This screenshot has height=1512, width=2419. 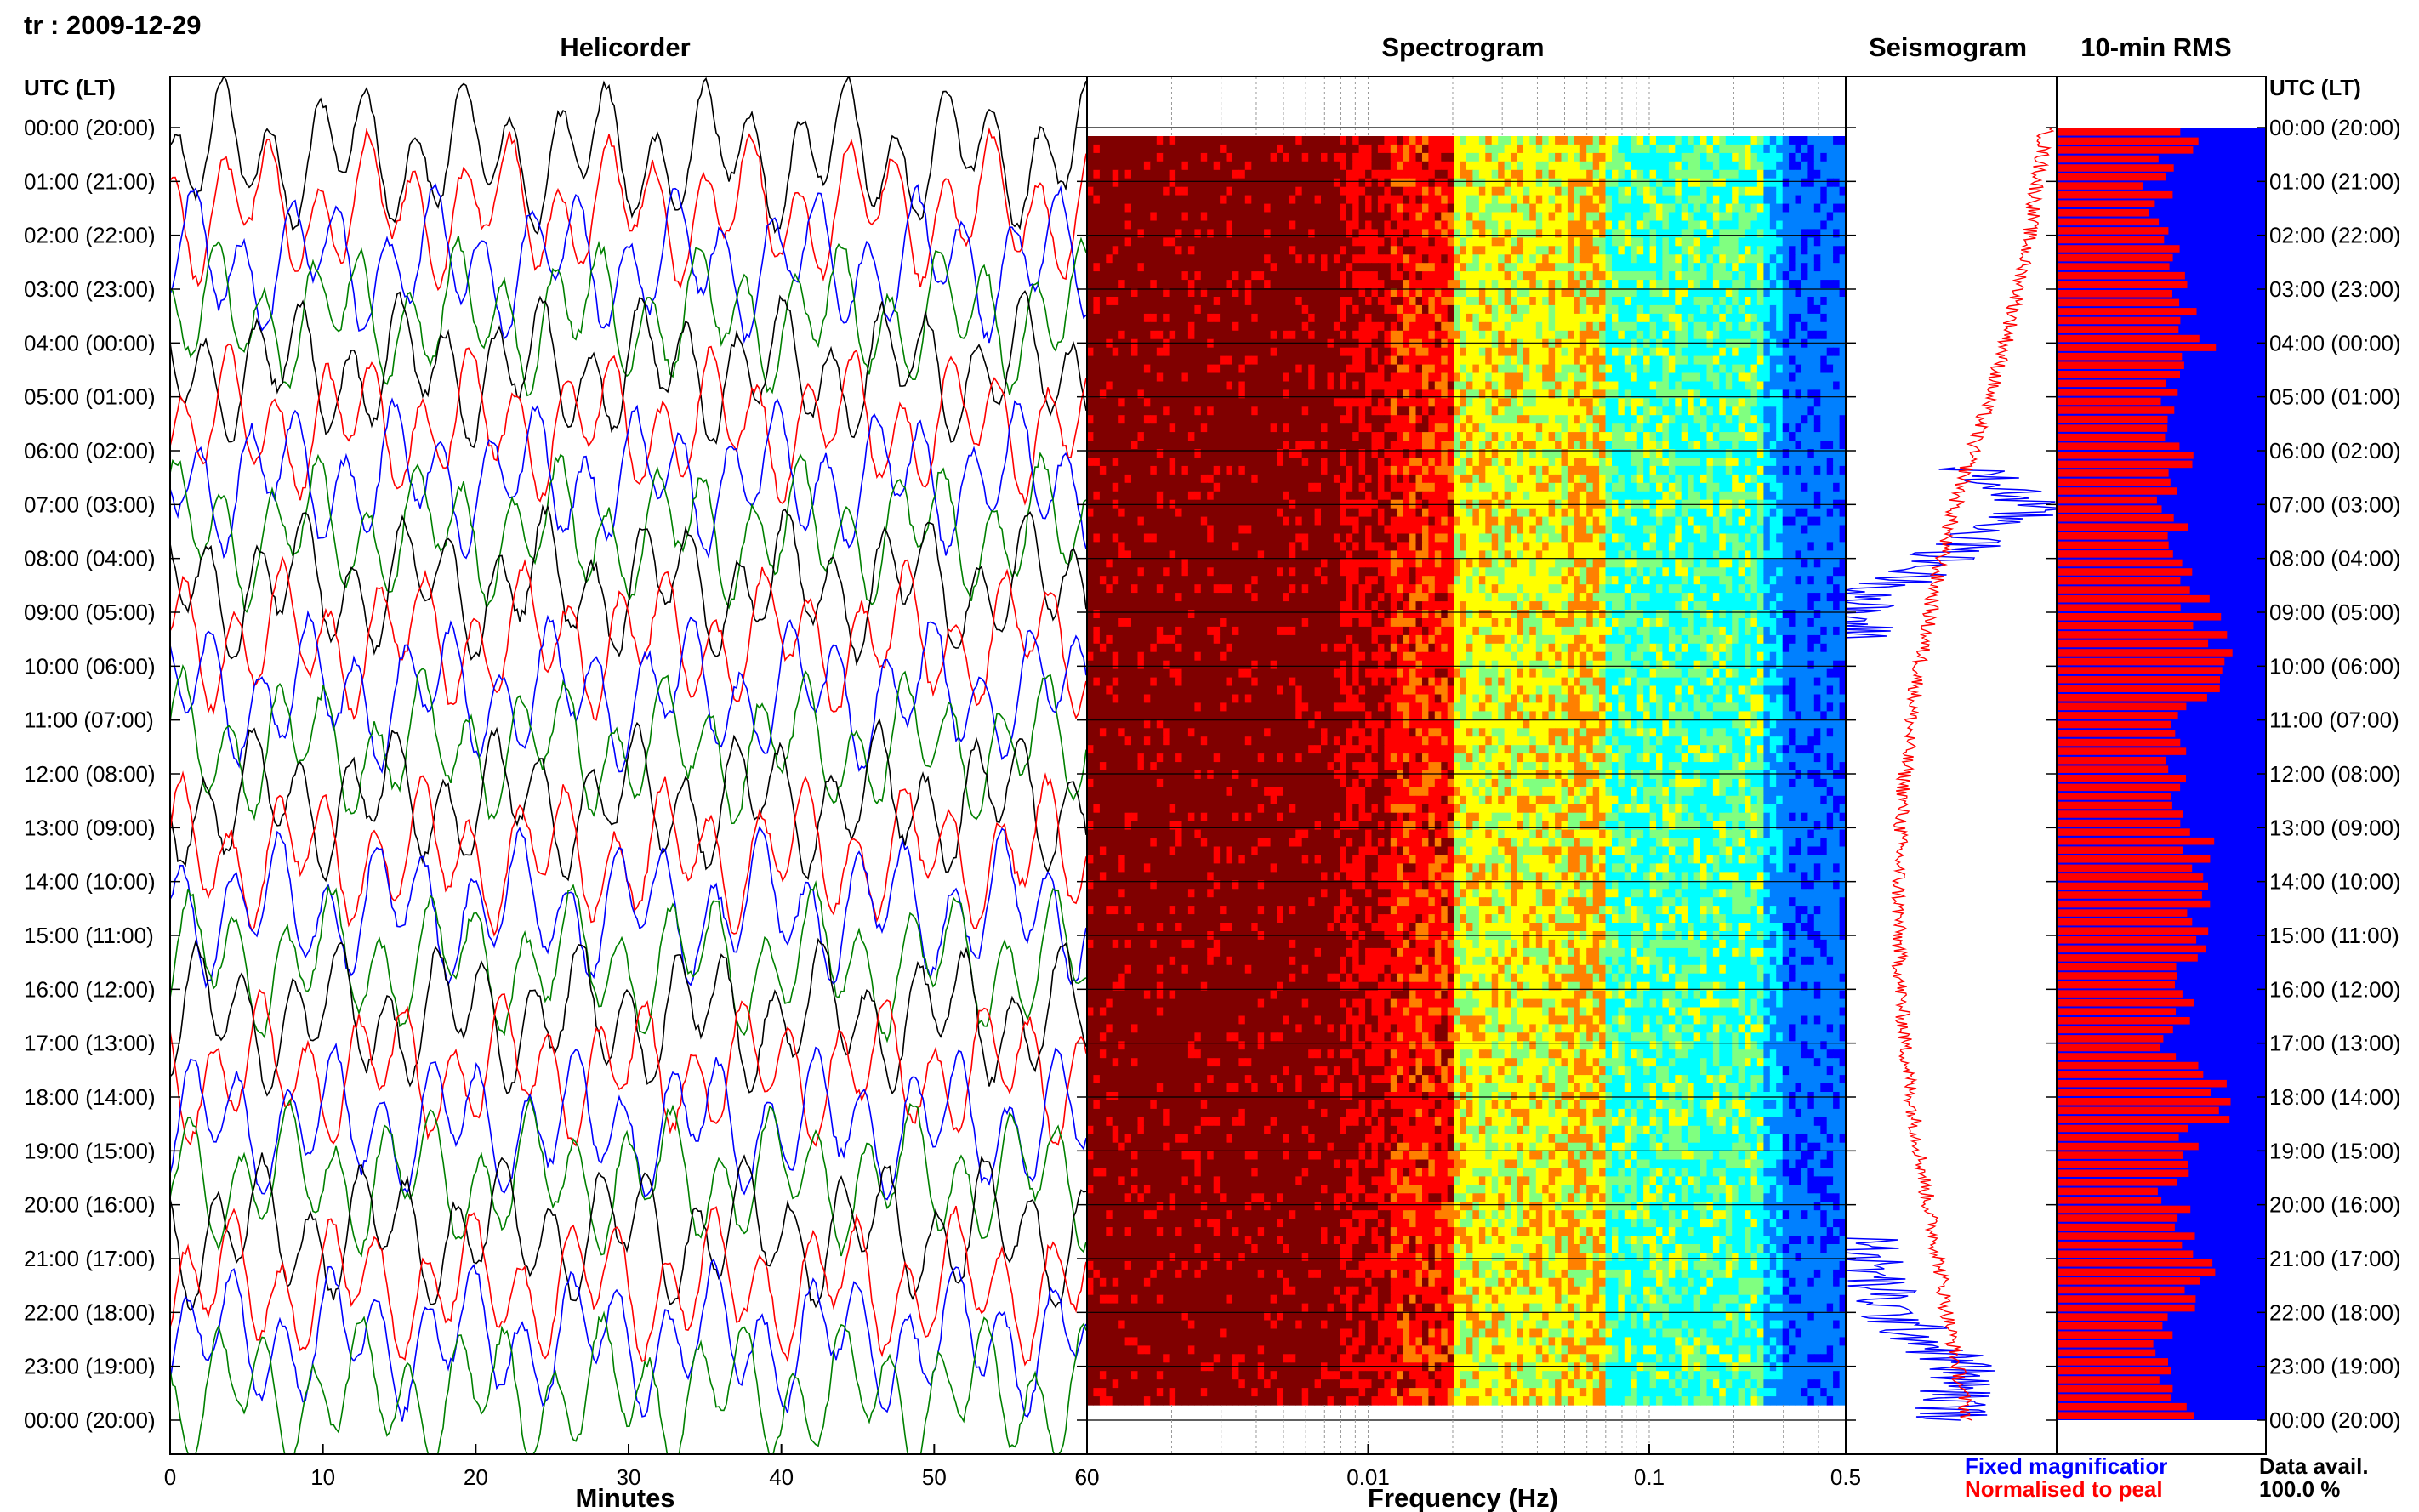 I want to click on time-label-left: 08:00 (04:00), so click(x=90, y=558).